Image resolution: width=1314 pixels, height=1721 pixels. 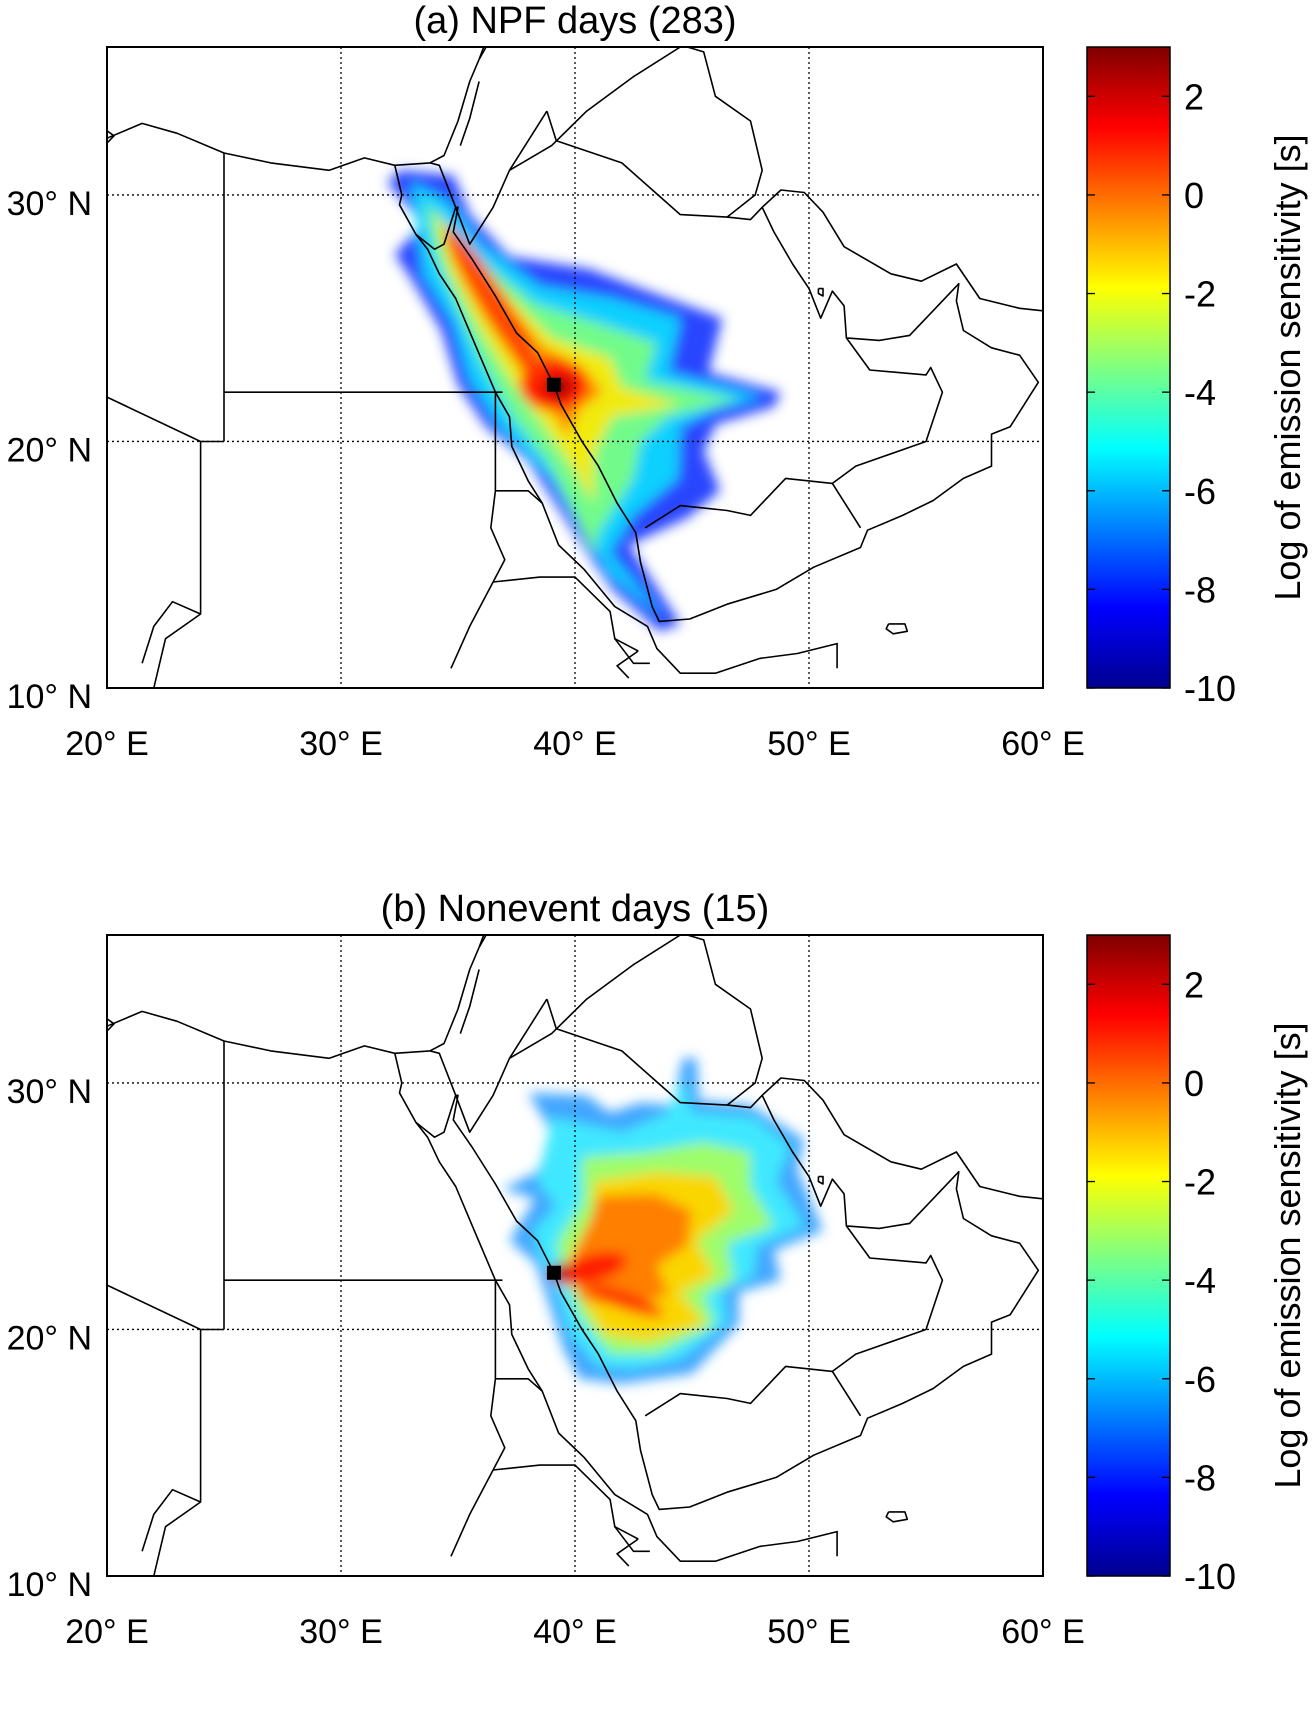 What do you see at coordinates (574, 21) in the screenshot?
I see `panel-title: (a) NPF days (283)` at bounding box center [574, 21].